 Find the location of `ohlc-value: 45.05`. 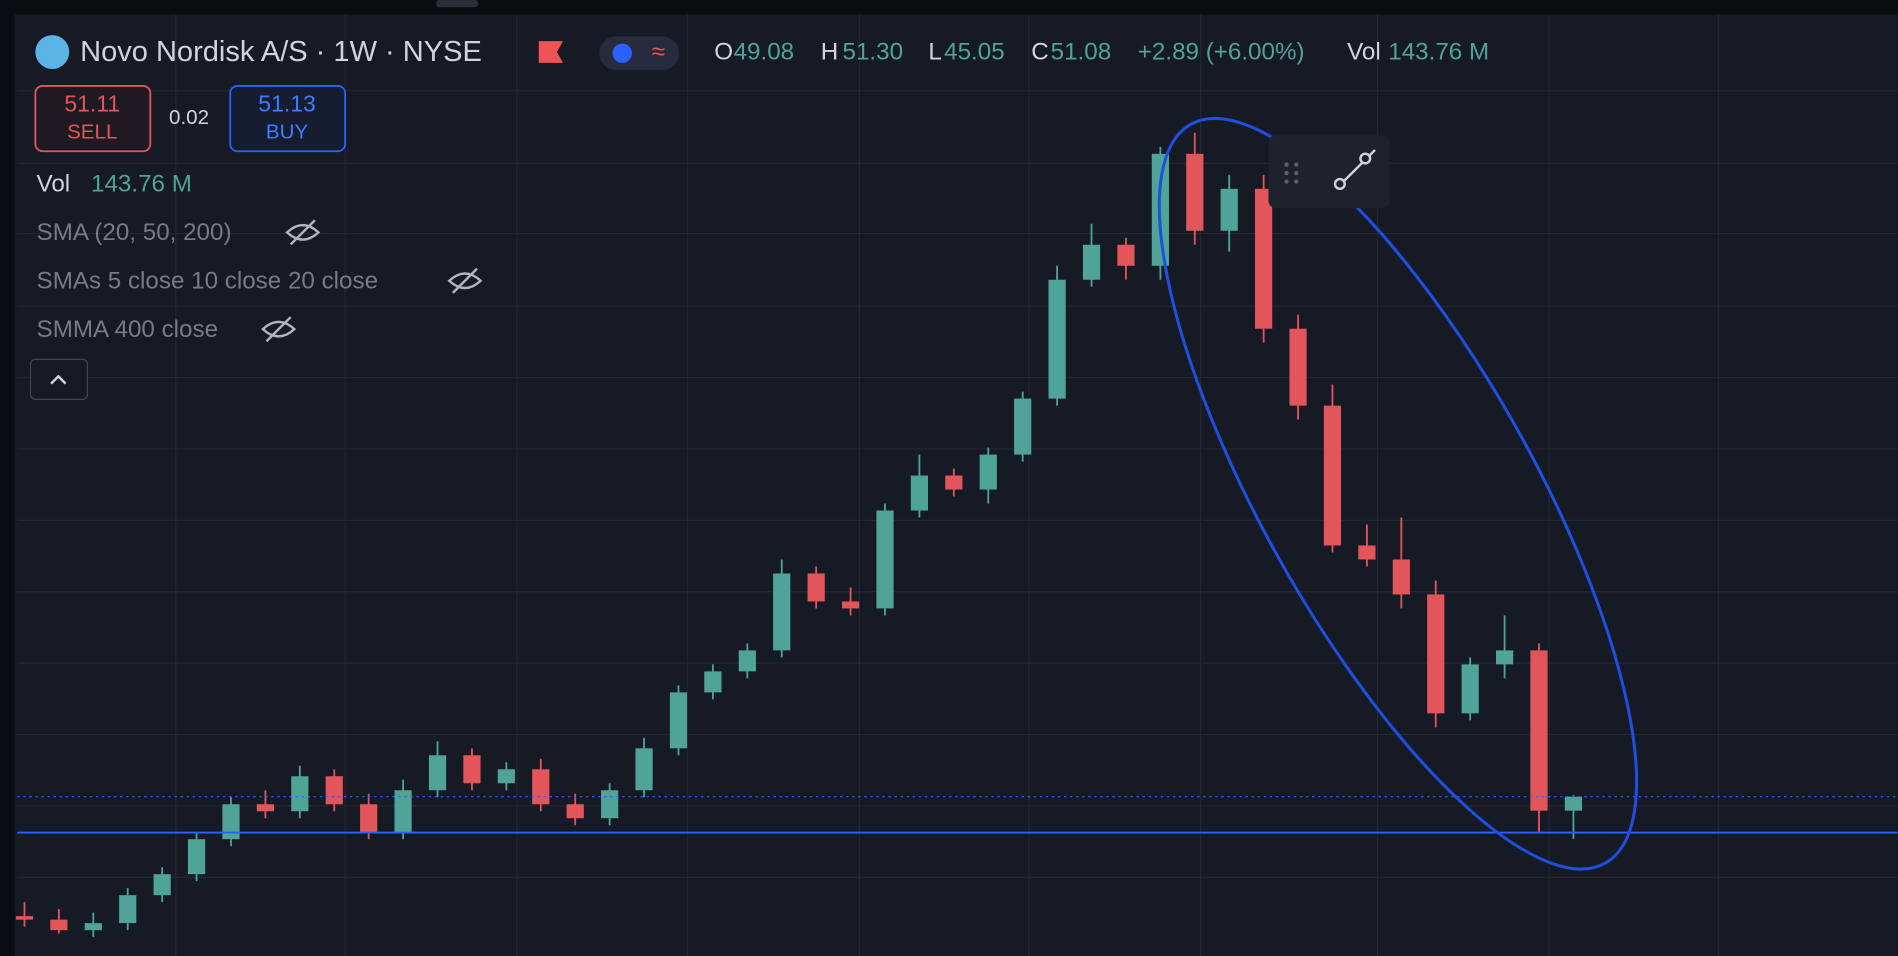

ohlc-value: 45.05 is located at coordinates (974, 52).